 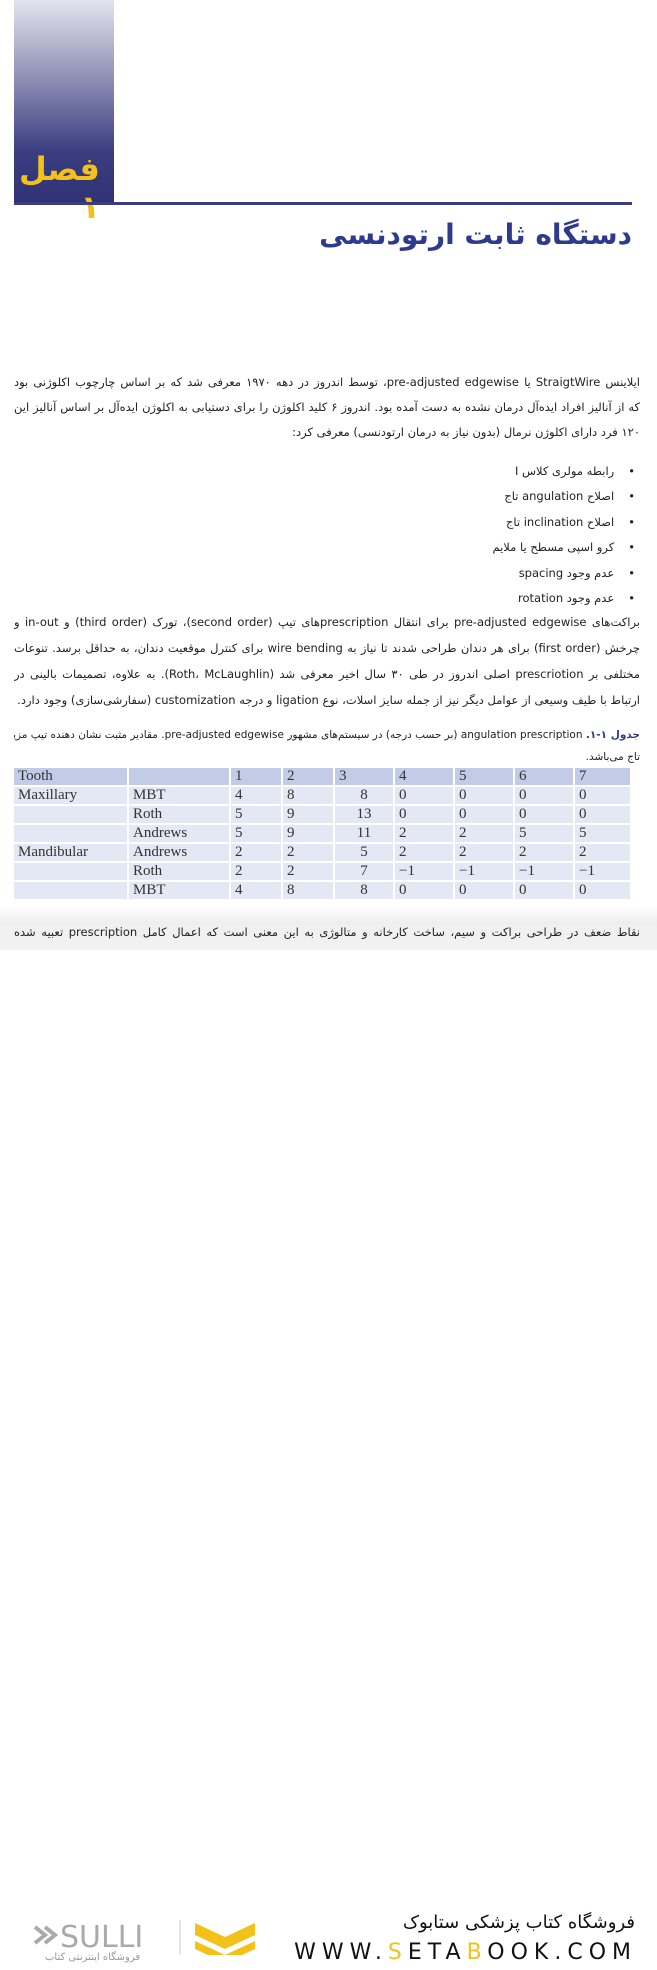 I want to click on list-item: اصلاح inclination تاج, so click(x=570, y=522).